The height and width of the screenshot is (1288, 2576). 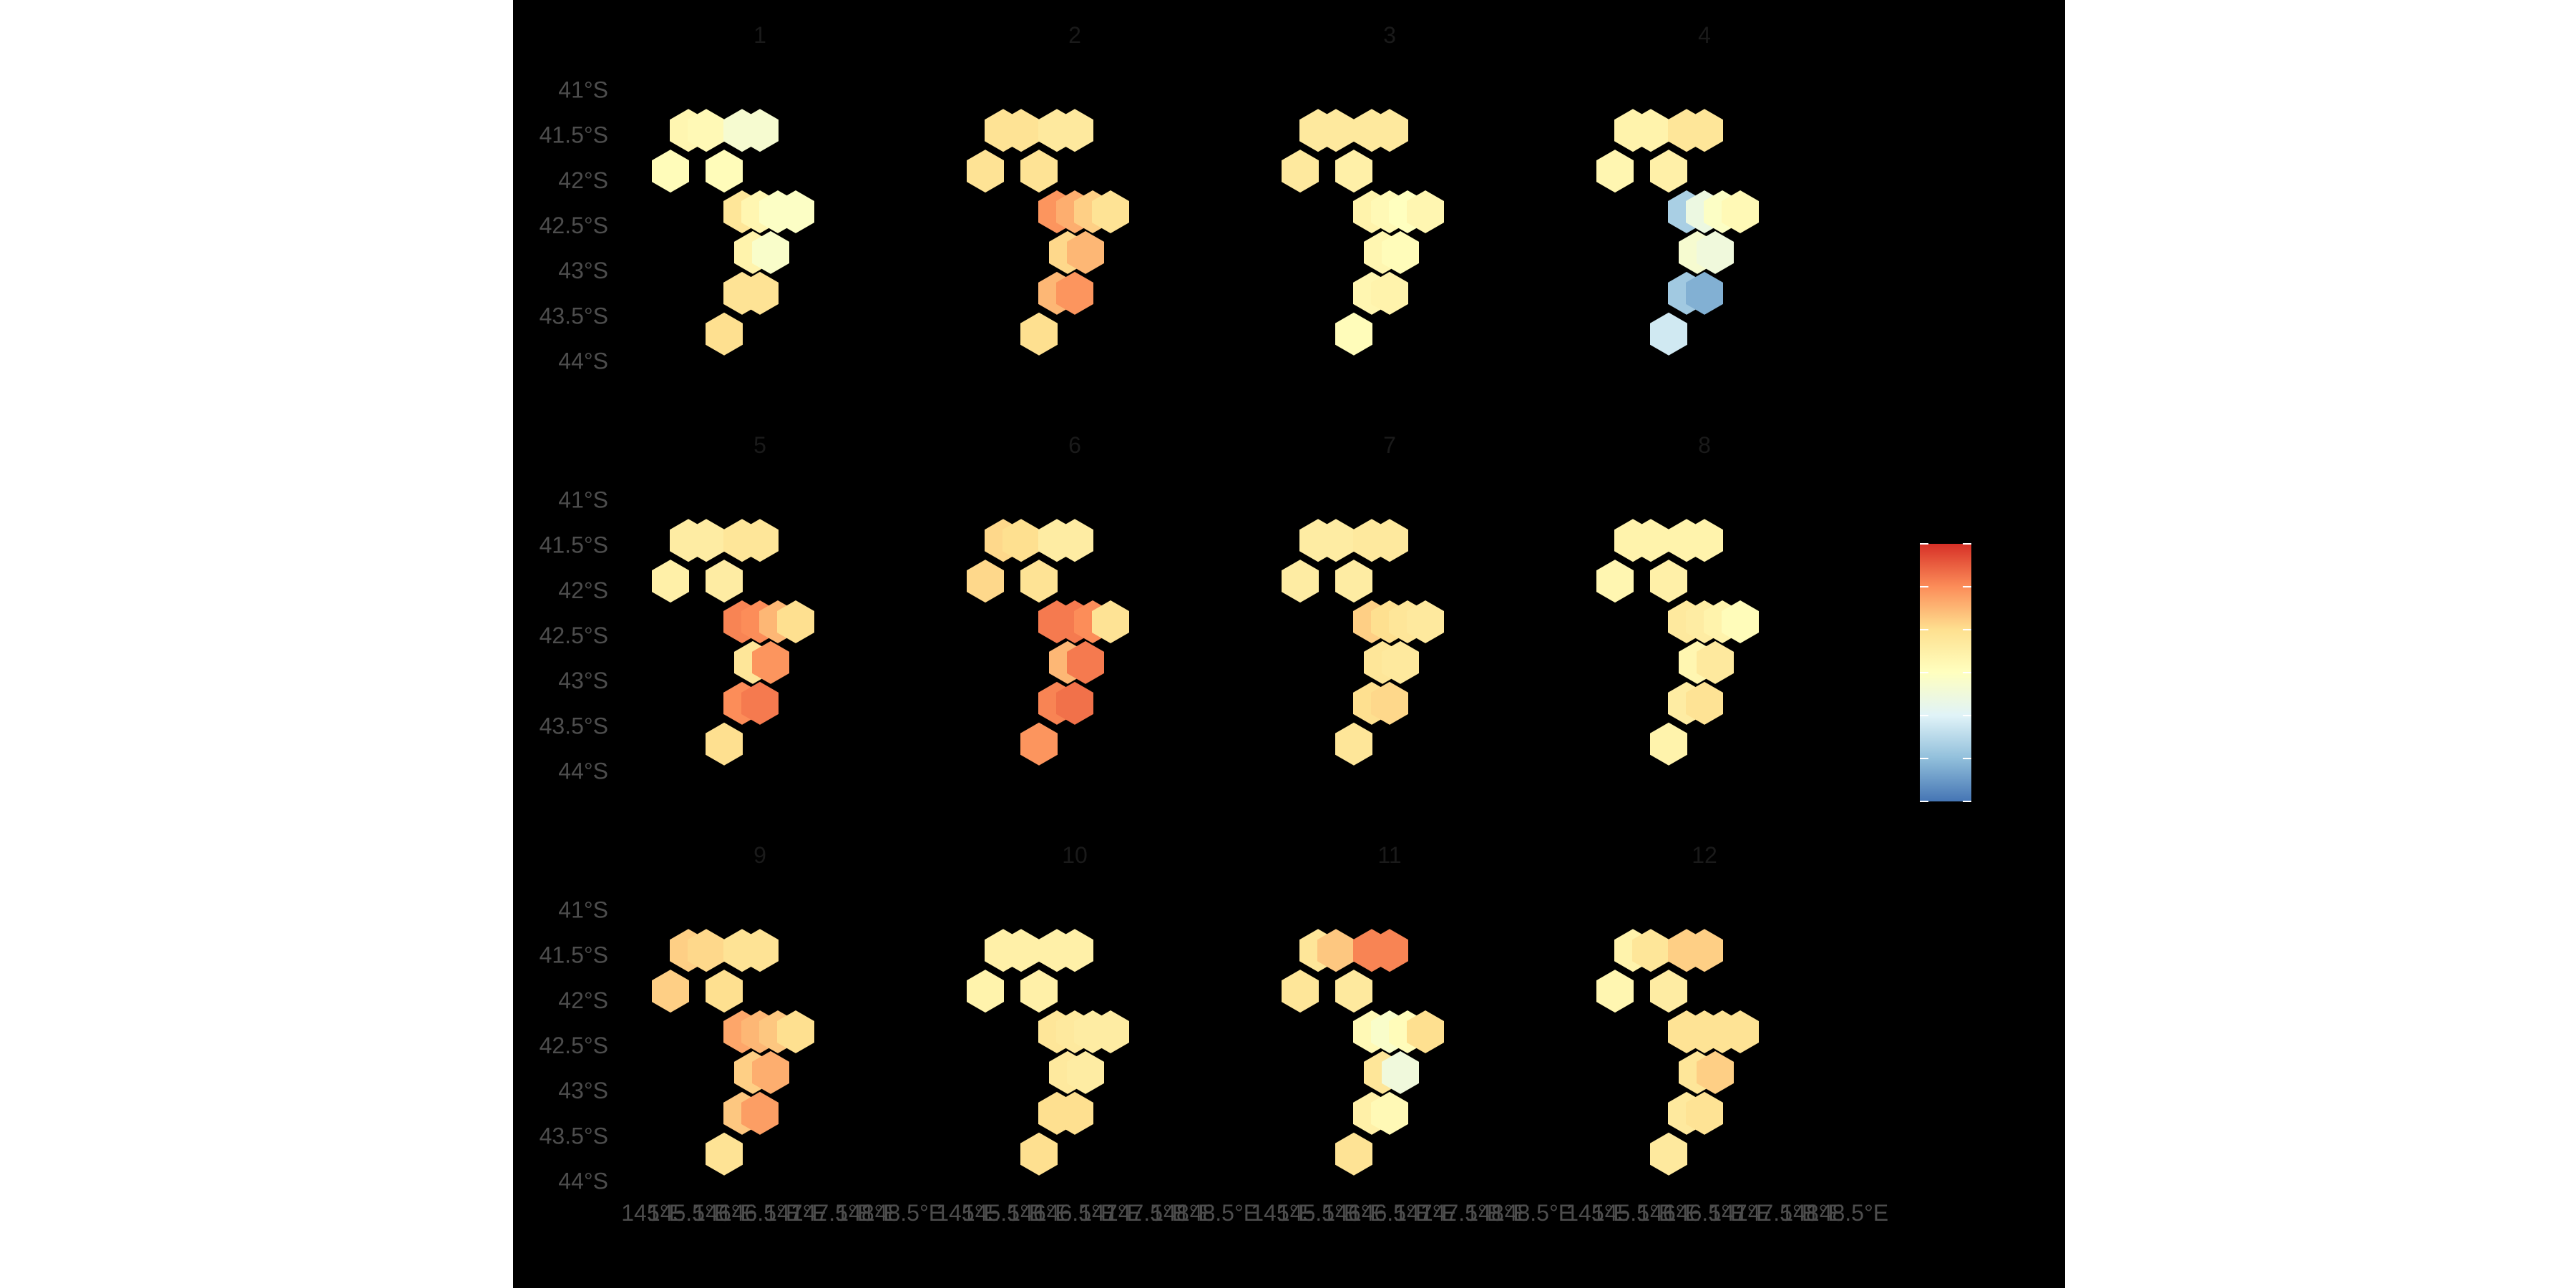 What do you see at coordinates (759, 855) in the screenshot?
I see `panel-title: 9` at bounding box center [759, 855].